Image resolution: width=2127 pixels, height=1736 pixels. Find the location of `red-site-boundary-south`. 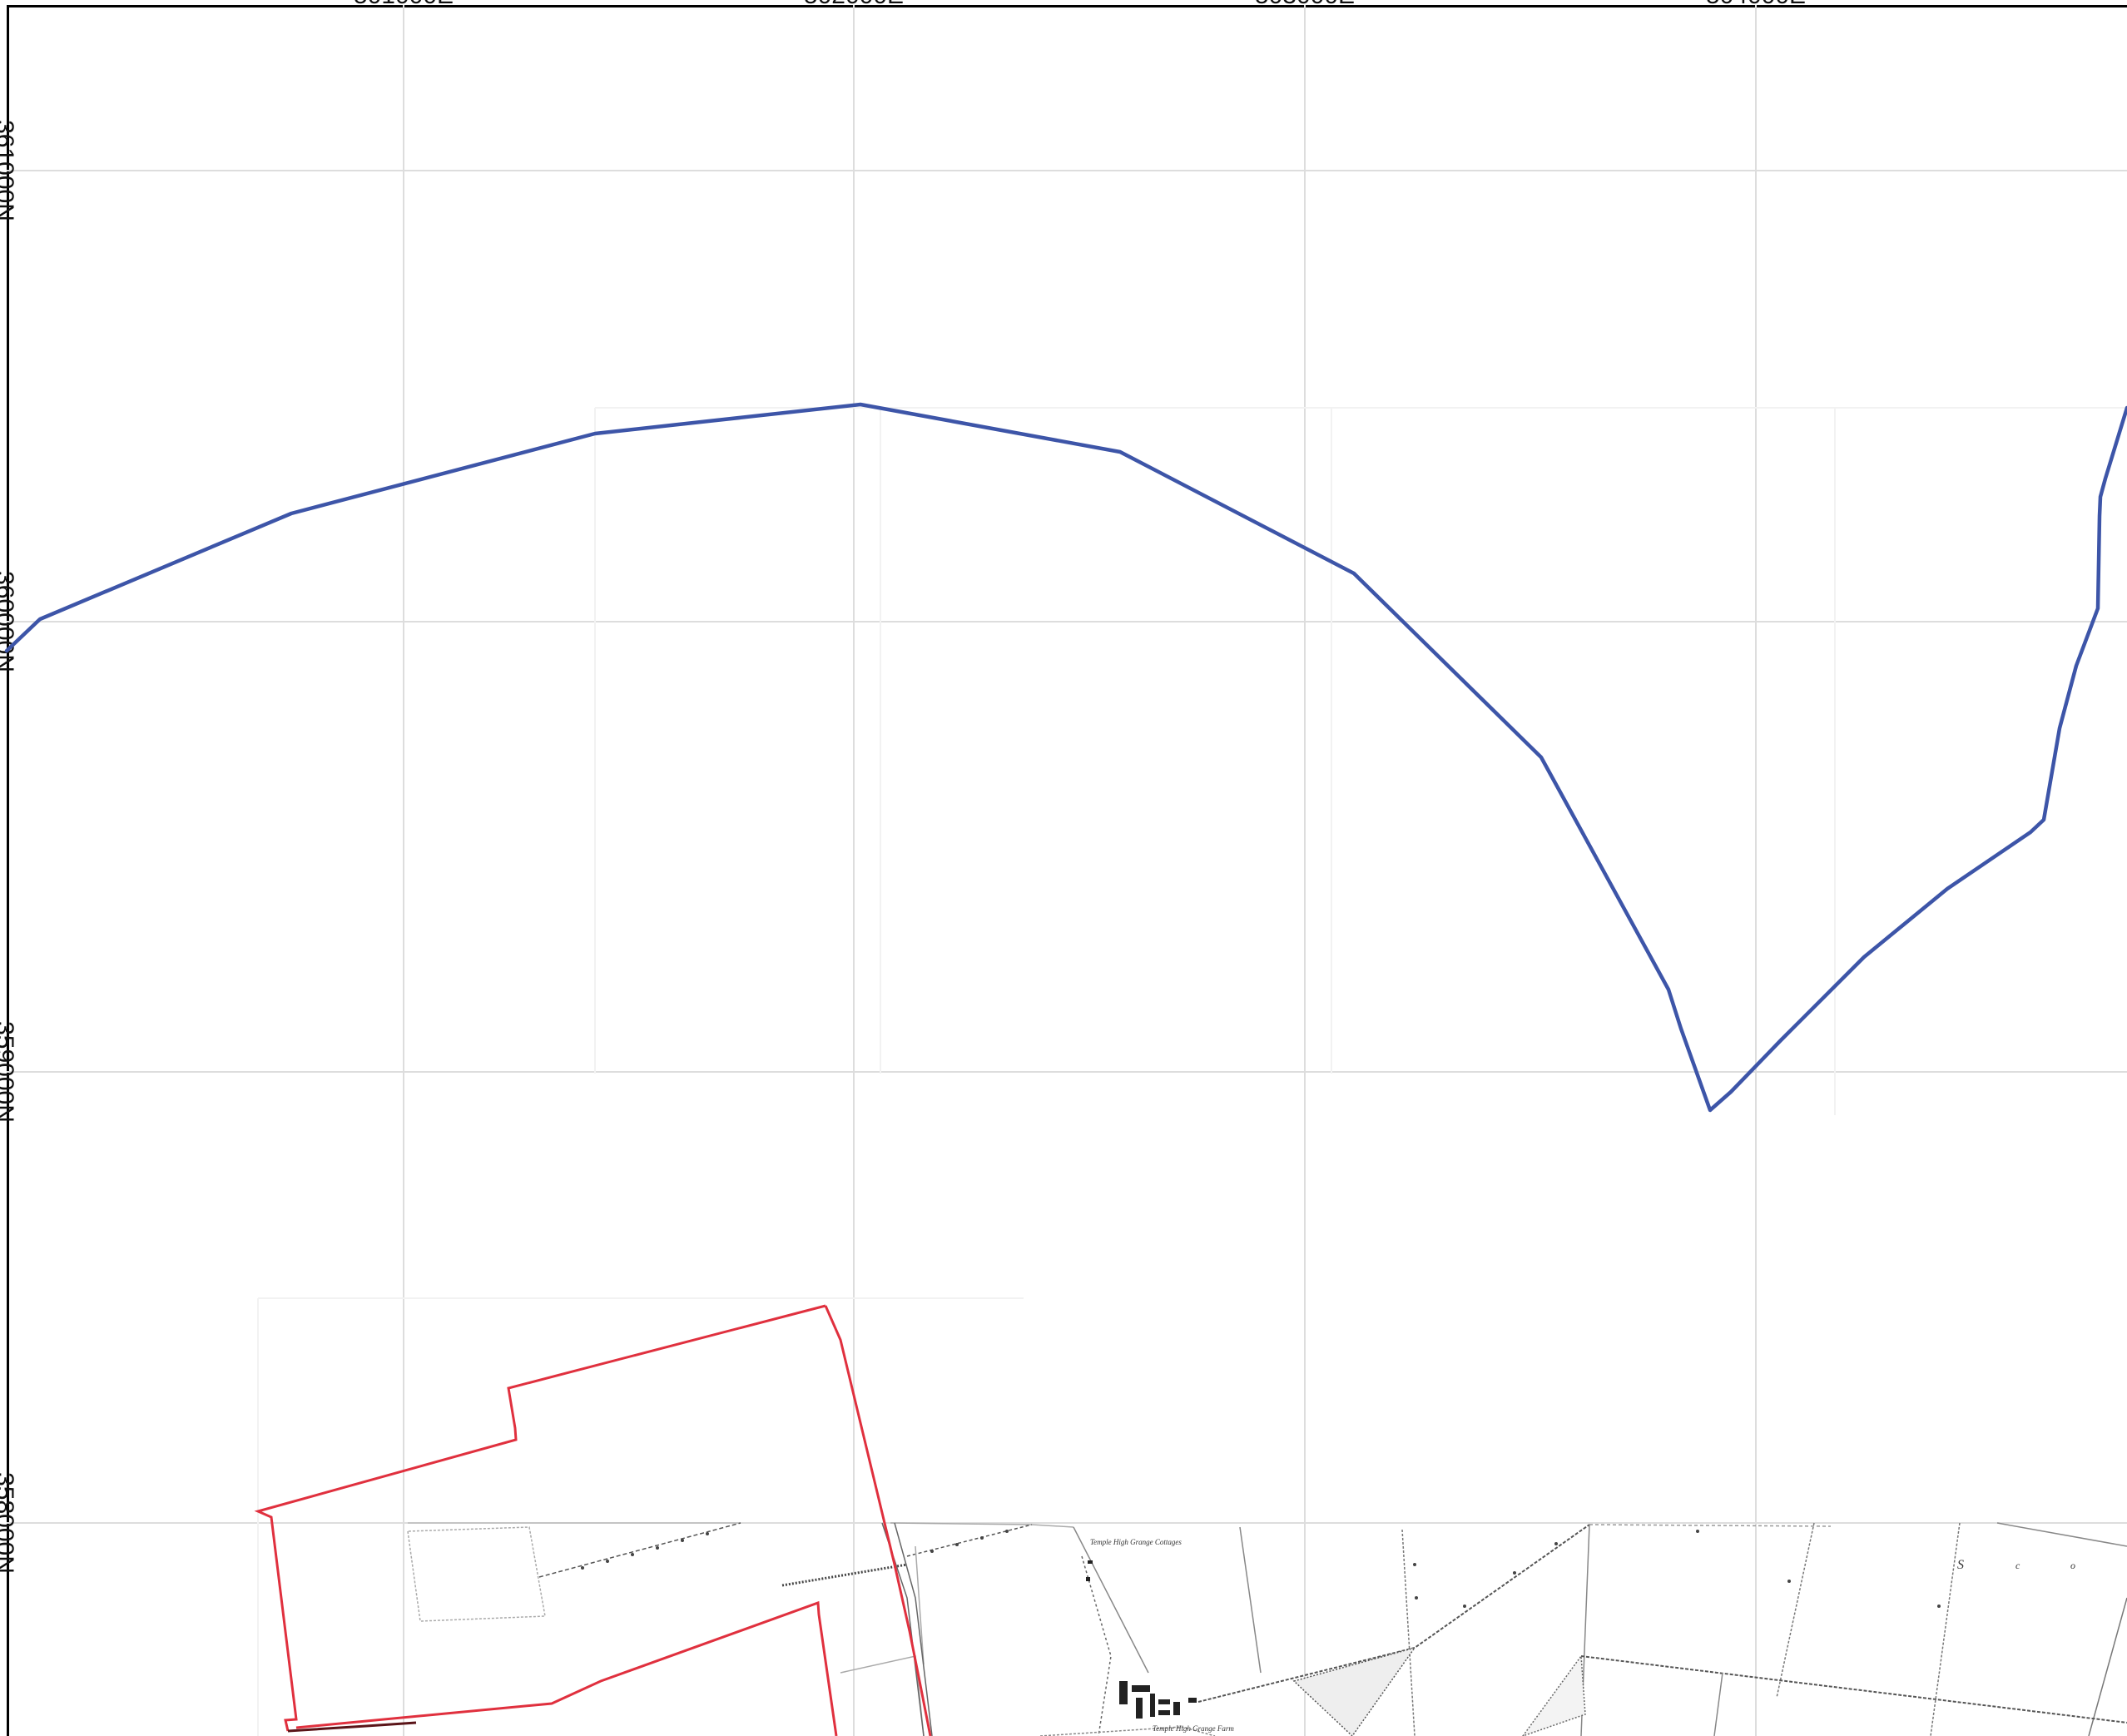

red-site-boundary-south is located at coordinates (566, 1668).